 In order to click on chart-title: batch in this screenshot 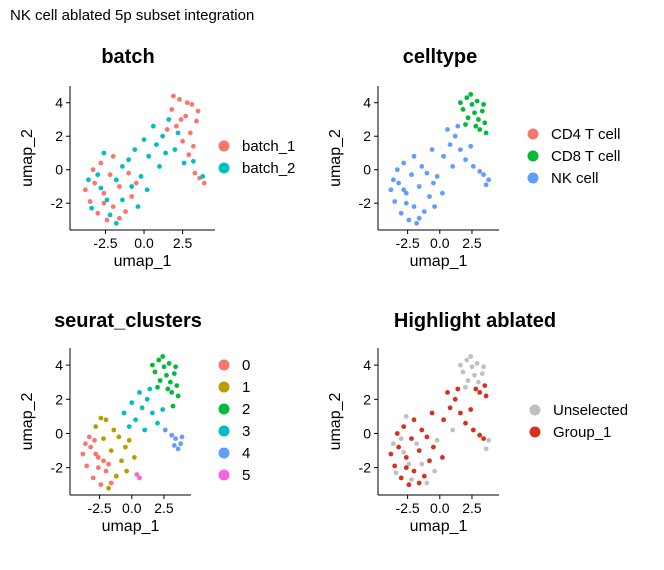, I will do `click(127, 57)`.